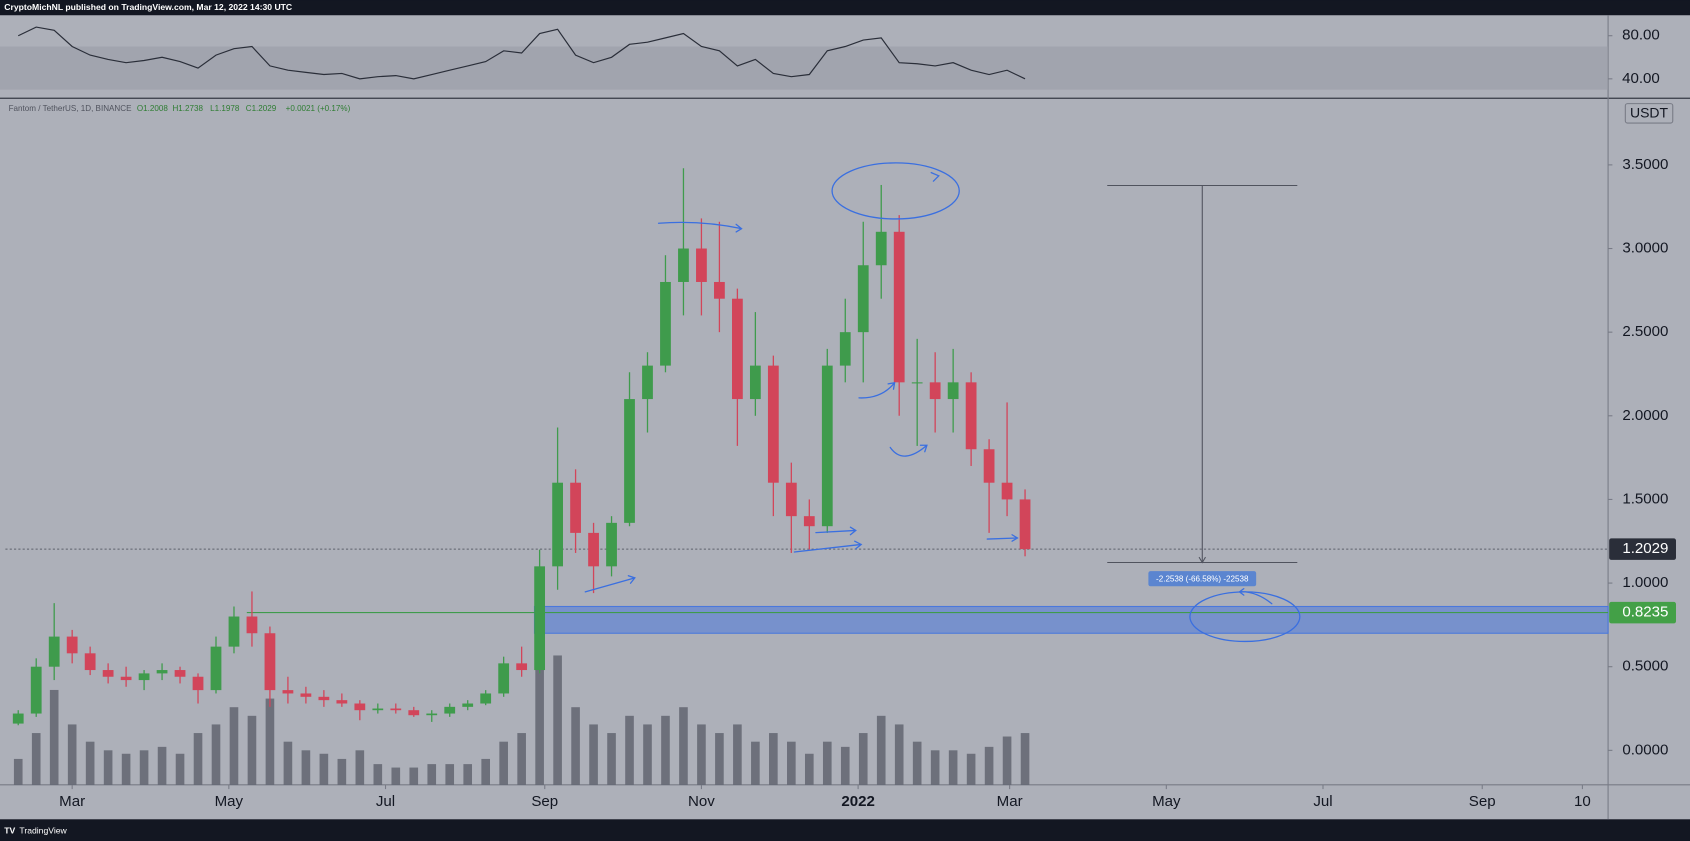 Image resolution: width=1690 pixels, height=841 pixels. I want to click on last-price-box, so click(1642, 549).